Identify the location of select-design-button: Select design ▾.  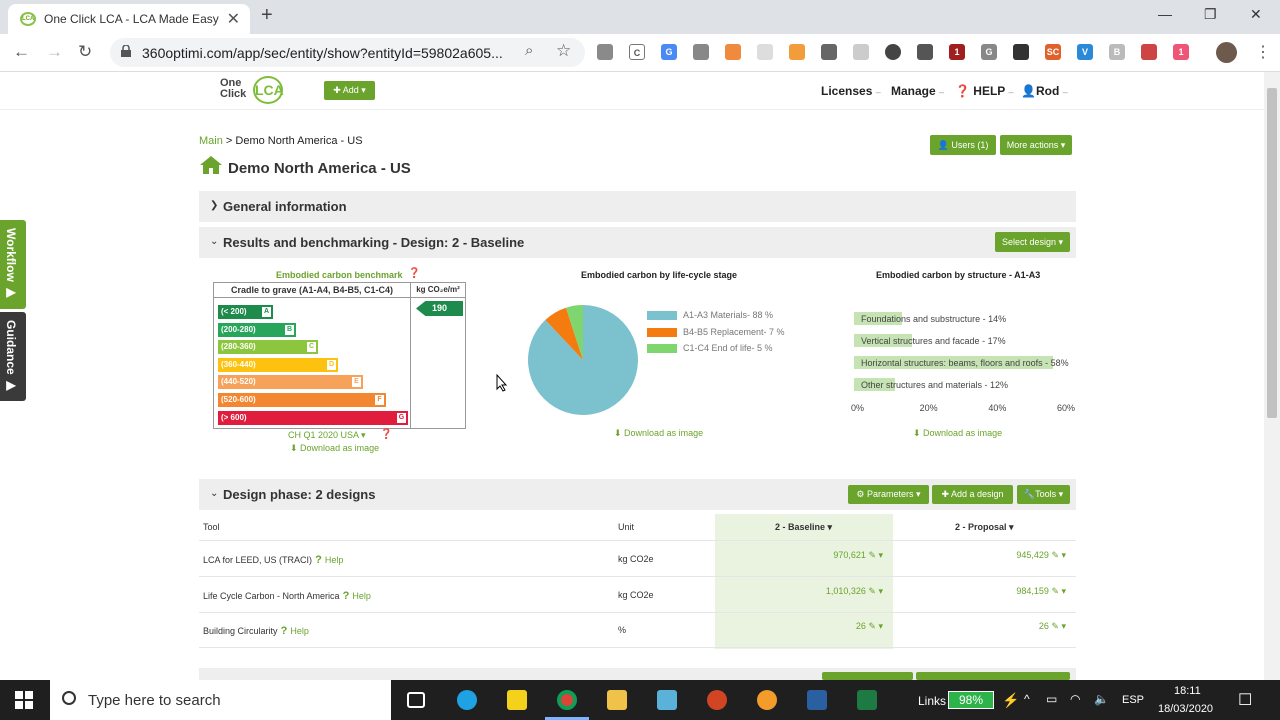
(1032, 242).